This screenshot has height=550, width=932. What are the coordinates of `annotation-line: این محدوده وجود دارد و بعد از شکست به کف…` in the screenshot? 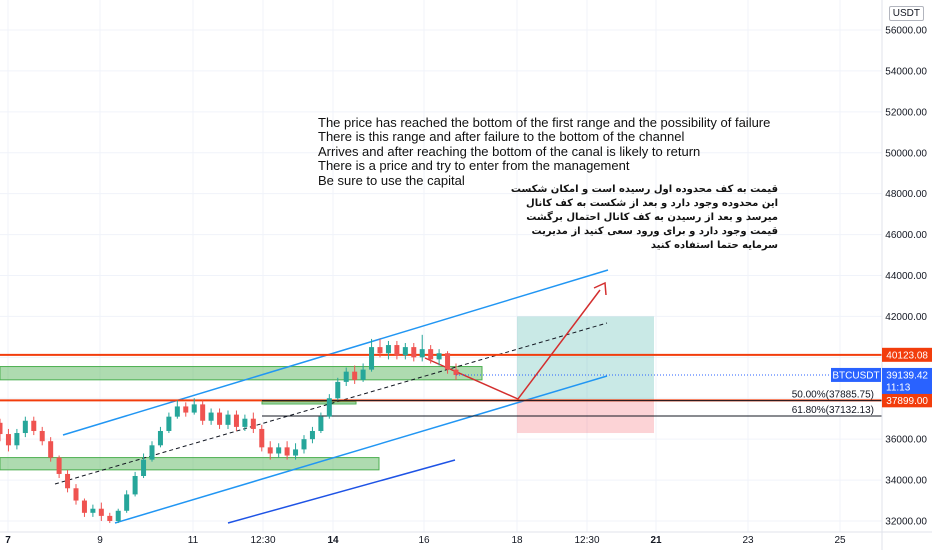 It's located at (652, 203).